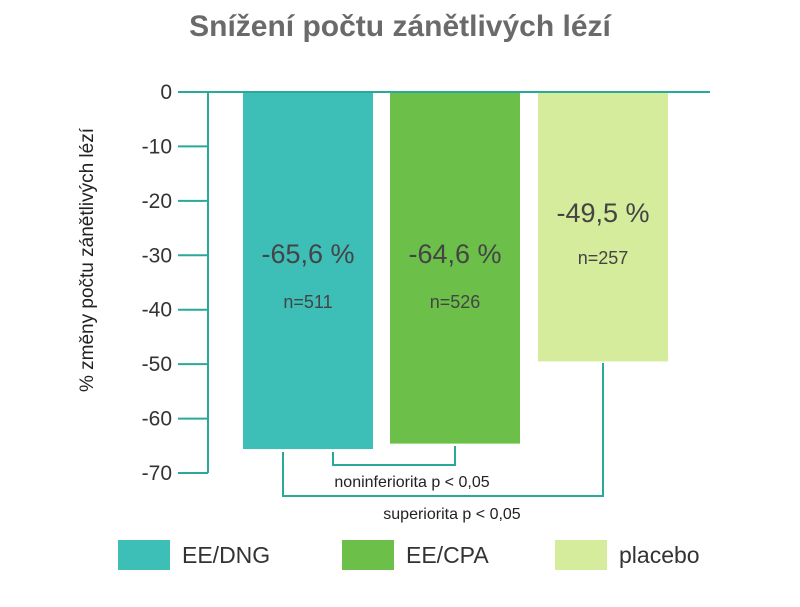  Describe the element at coordinates (394, 456) in the screenshot. I see `noninferiority-bracket` at that location.